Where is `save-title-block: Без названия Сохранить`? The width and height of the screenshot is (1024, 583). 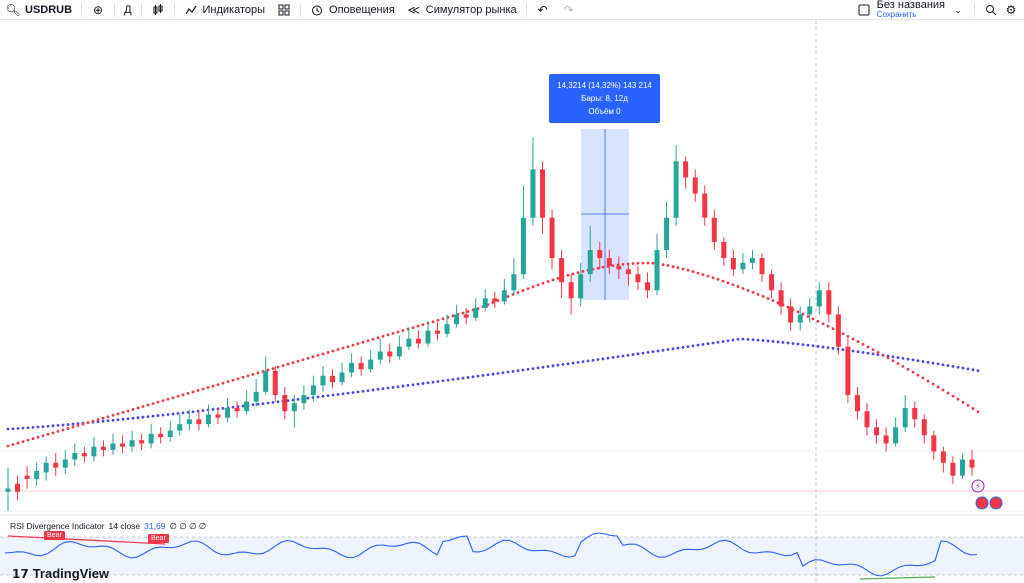
save-title-block: Без названия Сохранить is located at coordinates (911, 10).